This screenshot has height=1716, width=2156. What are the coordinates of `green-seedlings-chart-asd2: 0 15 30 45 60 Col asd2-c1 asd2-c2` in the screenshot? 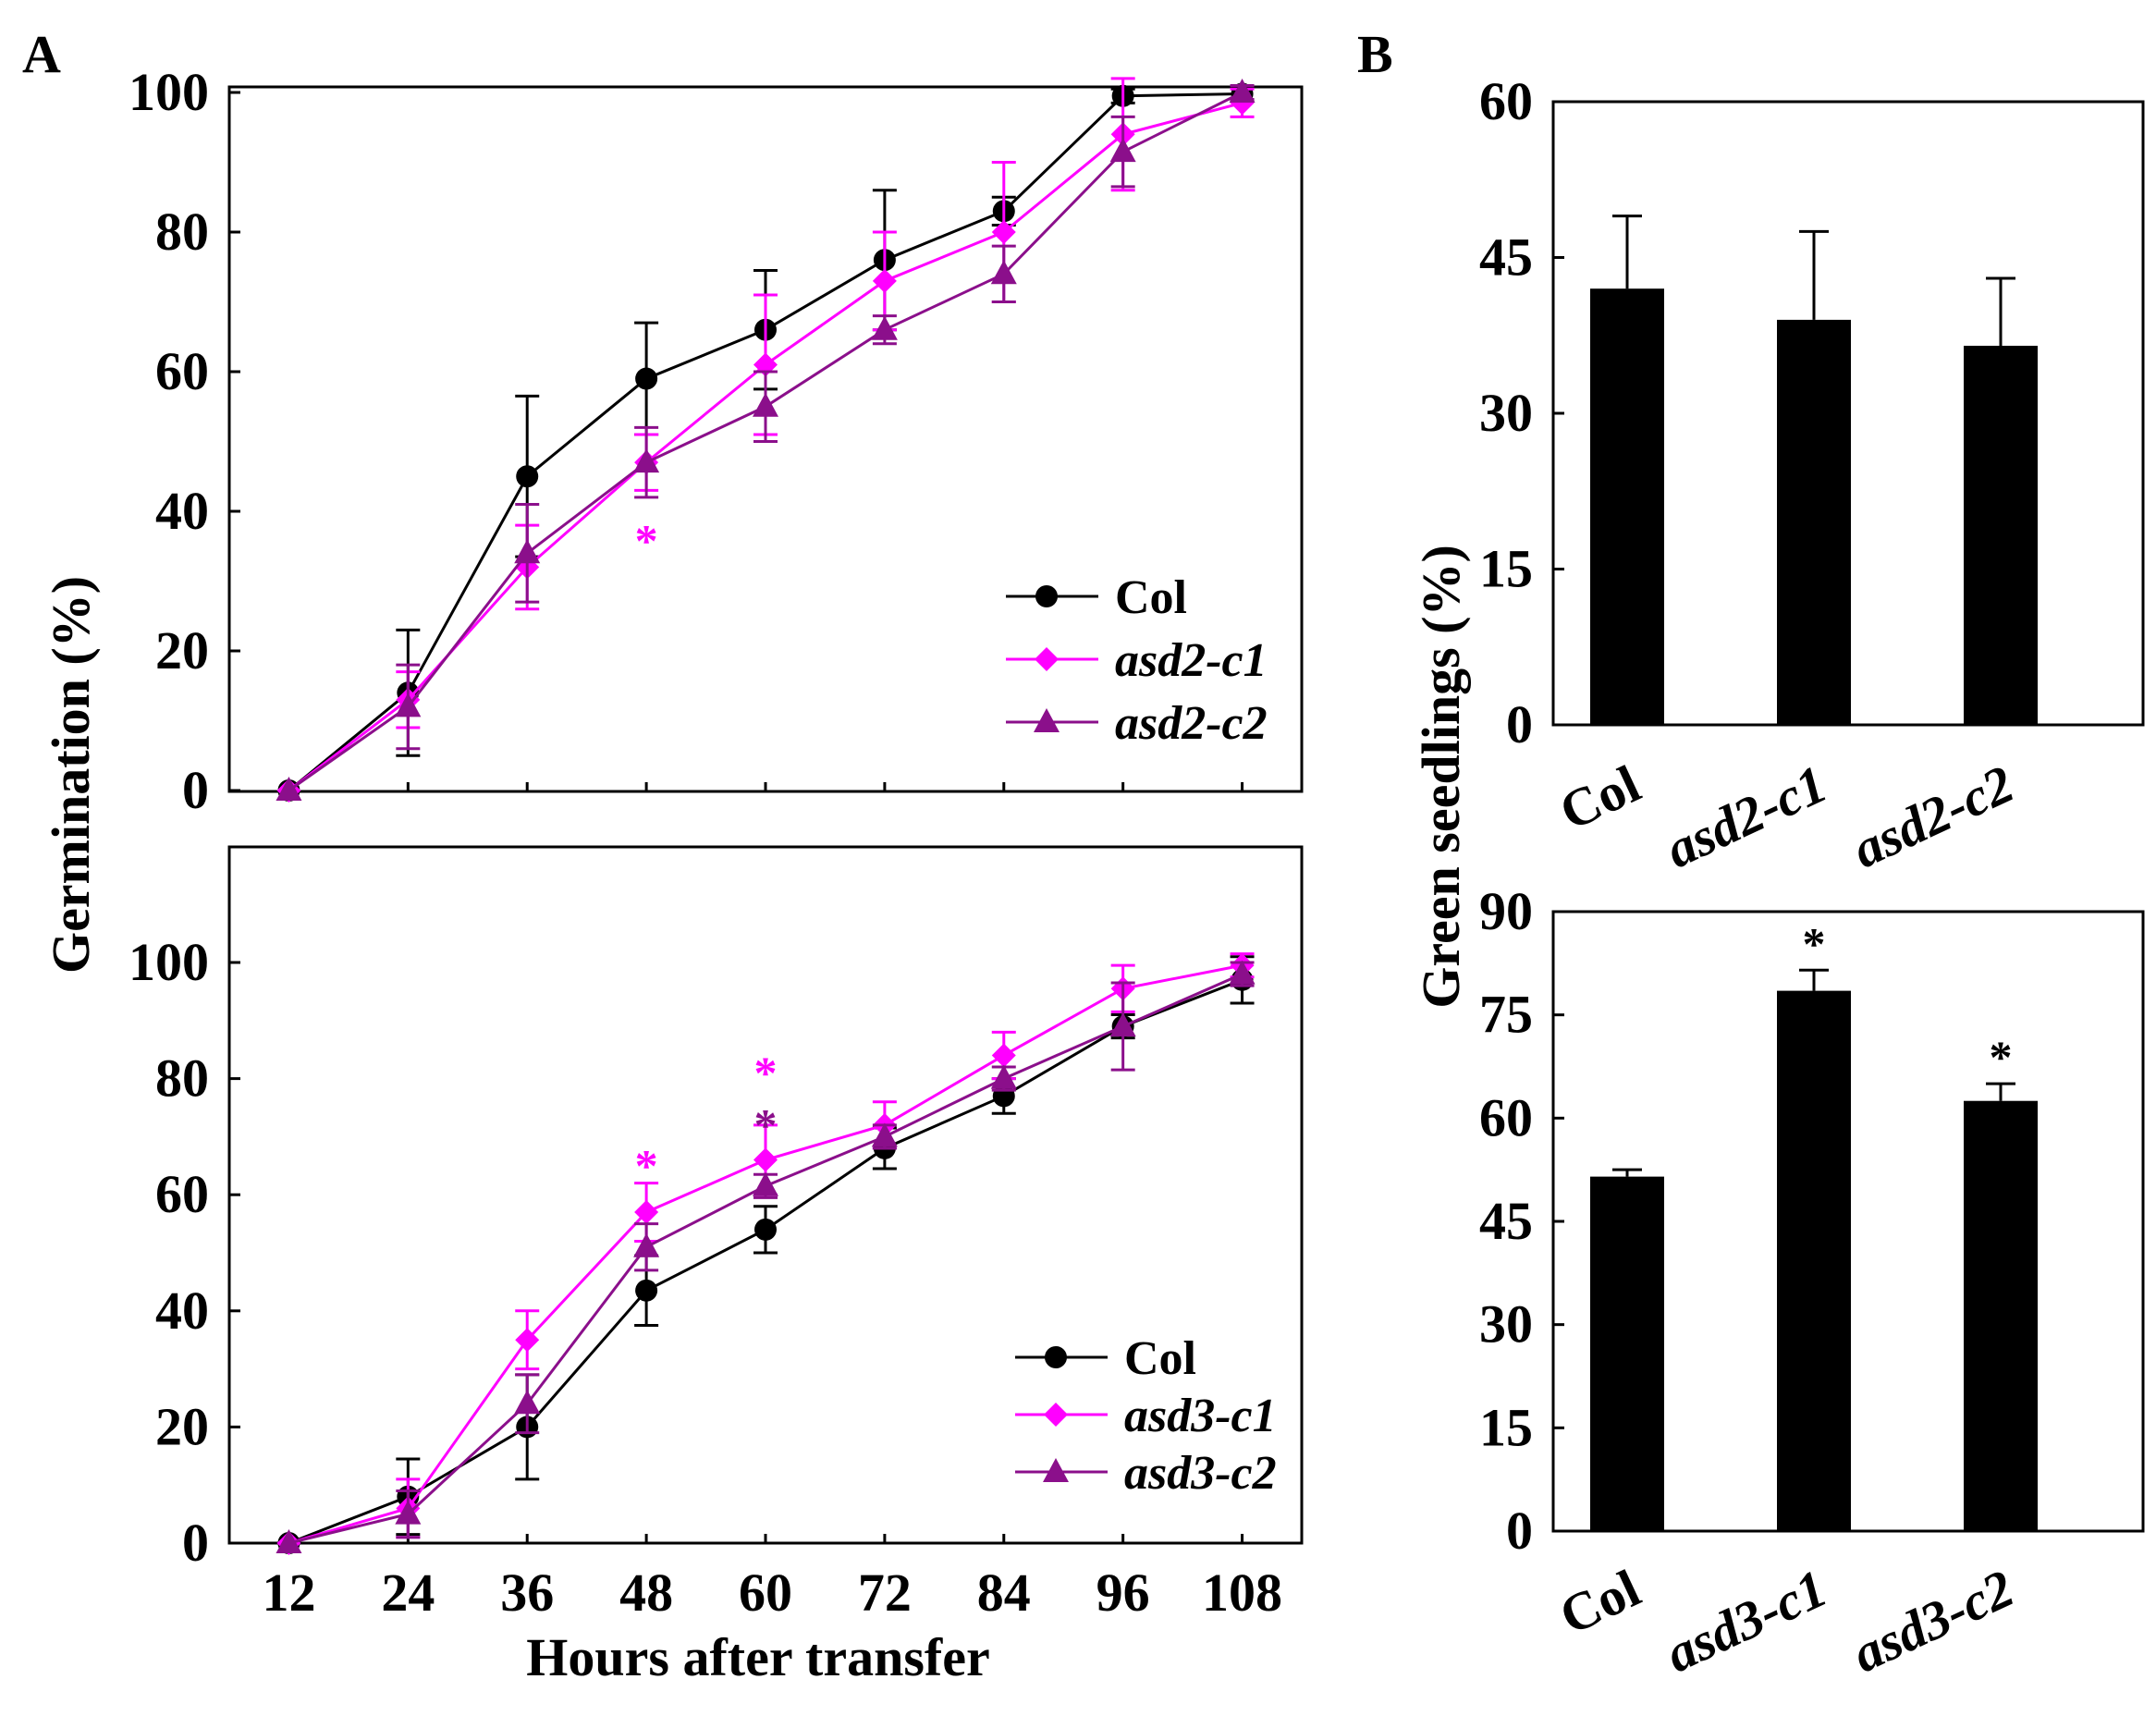 It's located at (1812, 475).